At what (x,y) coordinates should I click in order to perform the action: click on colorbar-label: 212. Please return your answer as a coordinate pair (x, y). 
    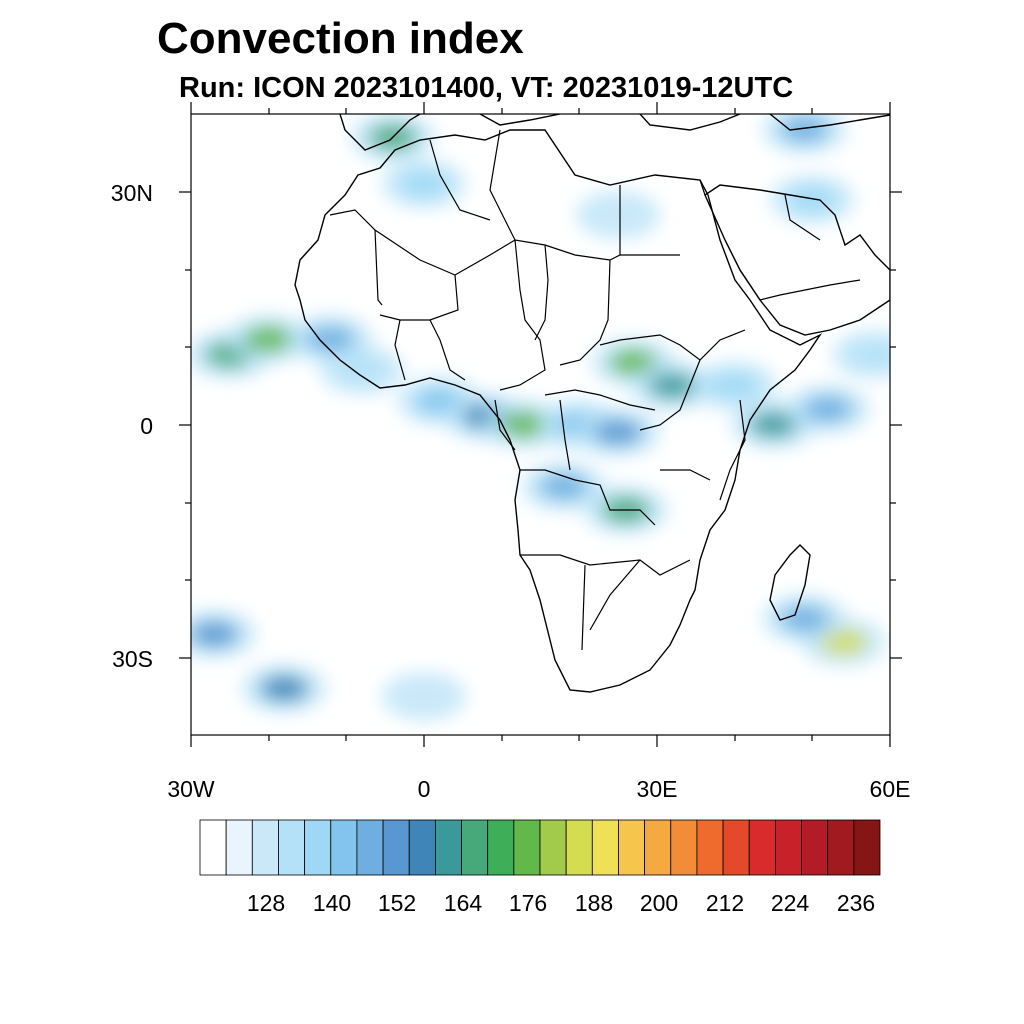
    Looking at the image, I should click on (725, 903).